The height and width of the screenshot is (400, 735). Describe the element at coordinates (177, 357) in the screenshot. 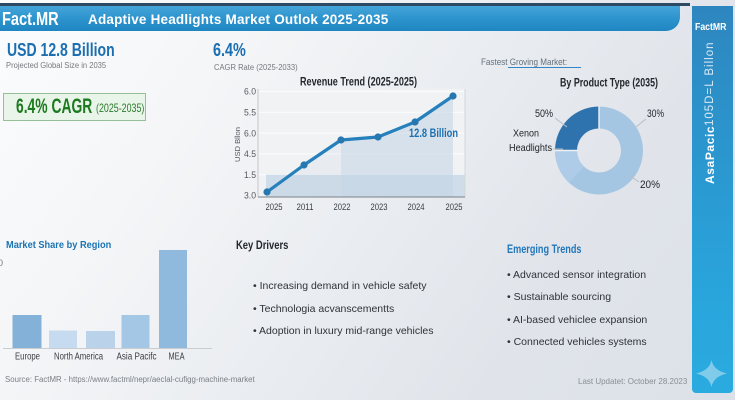

I see `svg-text: MEA` at that location.